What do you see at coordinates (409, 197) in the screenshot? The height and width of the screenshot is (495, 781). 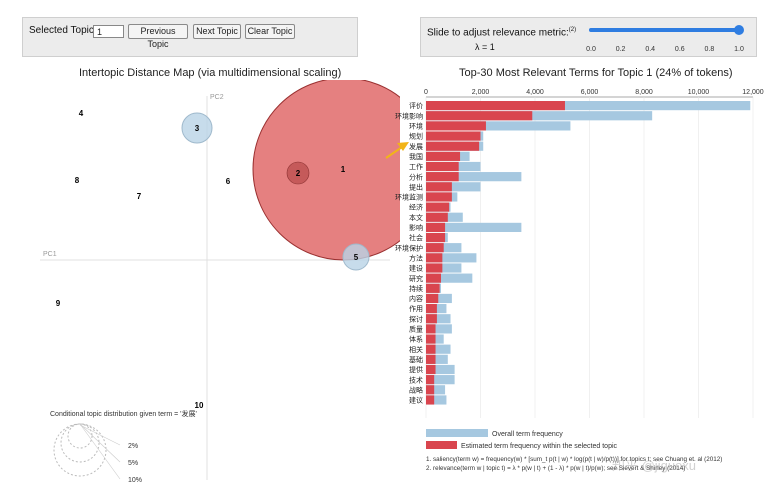 I see `term-label: 环境监测` at bounding box center [409, 197].